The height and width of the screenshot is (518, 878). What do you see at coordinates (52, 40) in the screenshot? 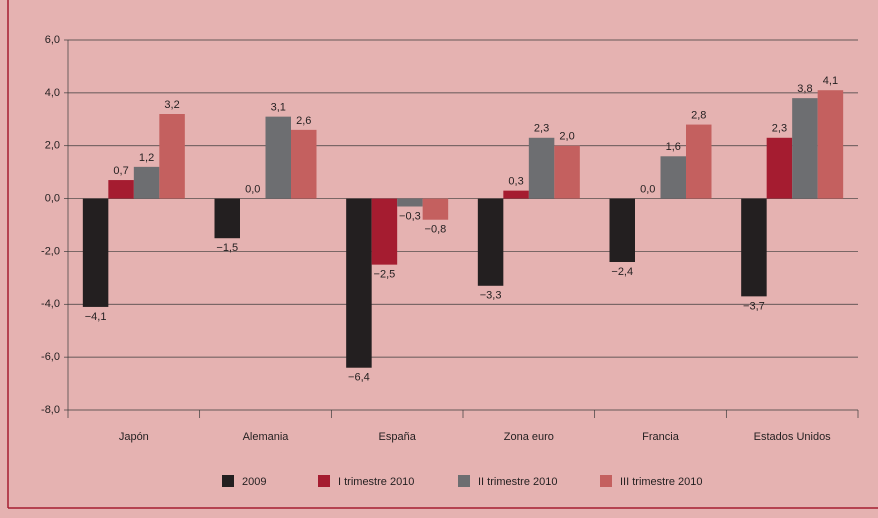
I see `y-tick-label: 6,0` at bounding box center [52, 40].